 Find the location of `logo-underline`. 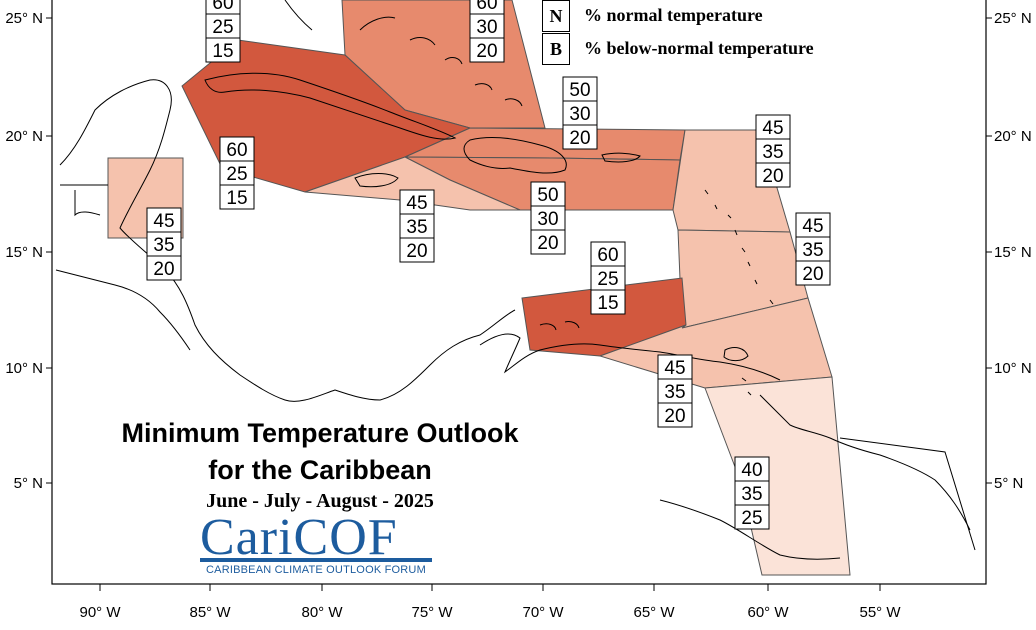

logo-underline is located at coordinates (316, 560).